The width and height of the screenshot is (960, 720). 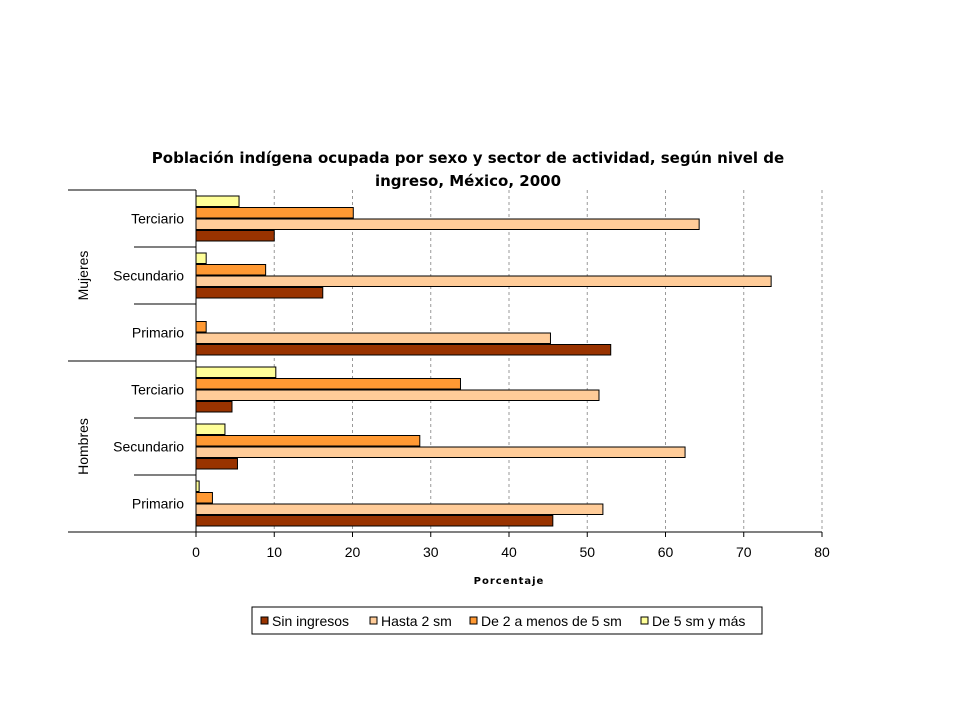 I want to click on x-tick-label: 30, so click(x=431, y=552).